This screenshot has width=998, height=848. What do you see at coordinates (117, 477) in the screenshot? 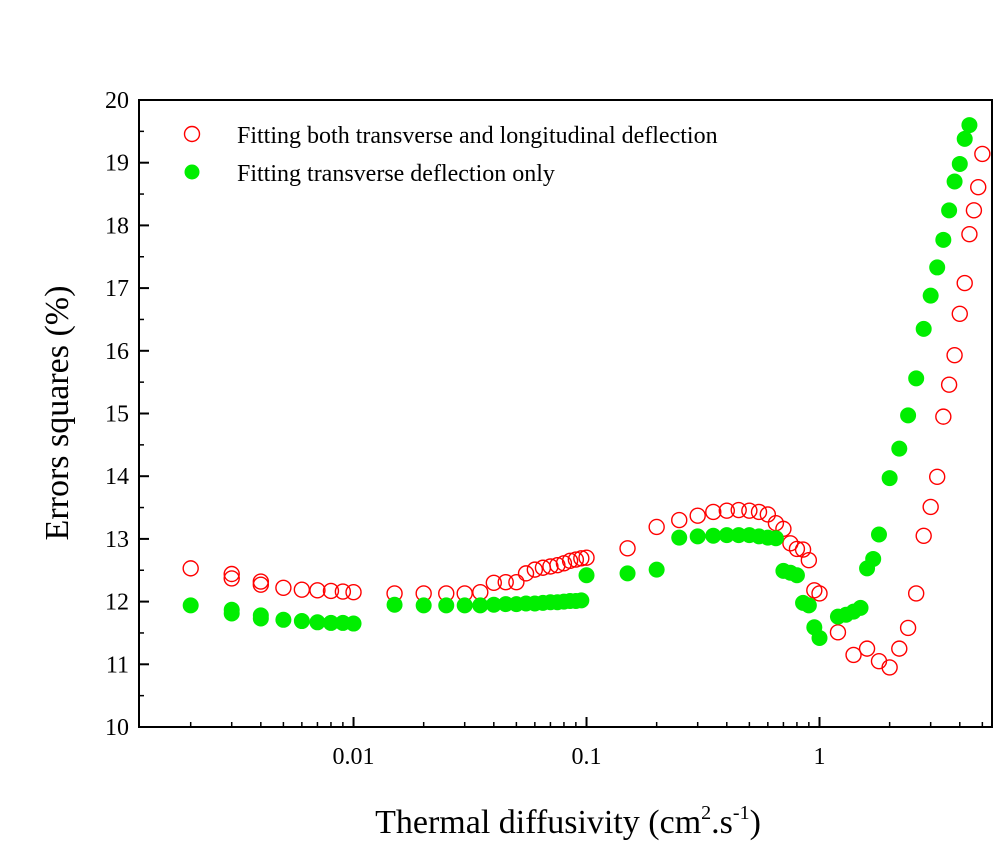
I see `y-tick-label: 14` at bounding box center [117, 477].